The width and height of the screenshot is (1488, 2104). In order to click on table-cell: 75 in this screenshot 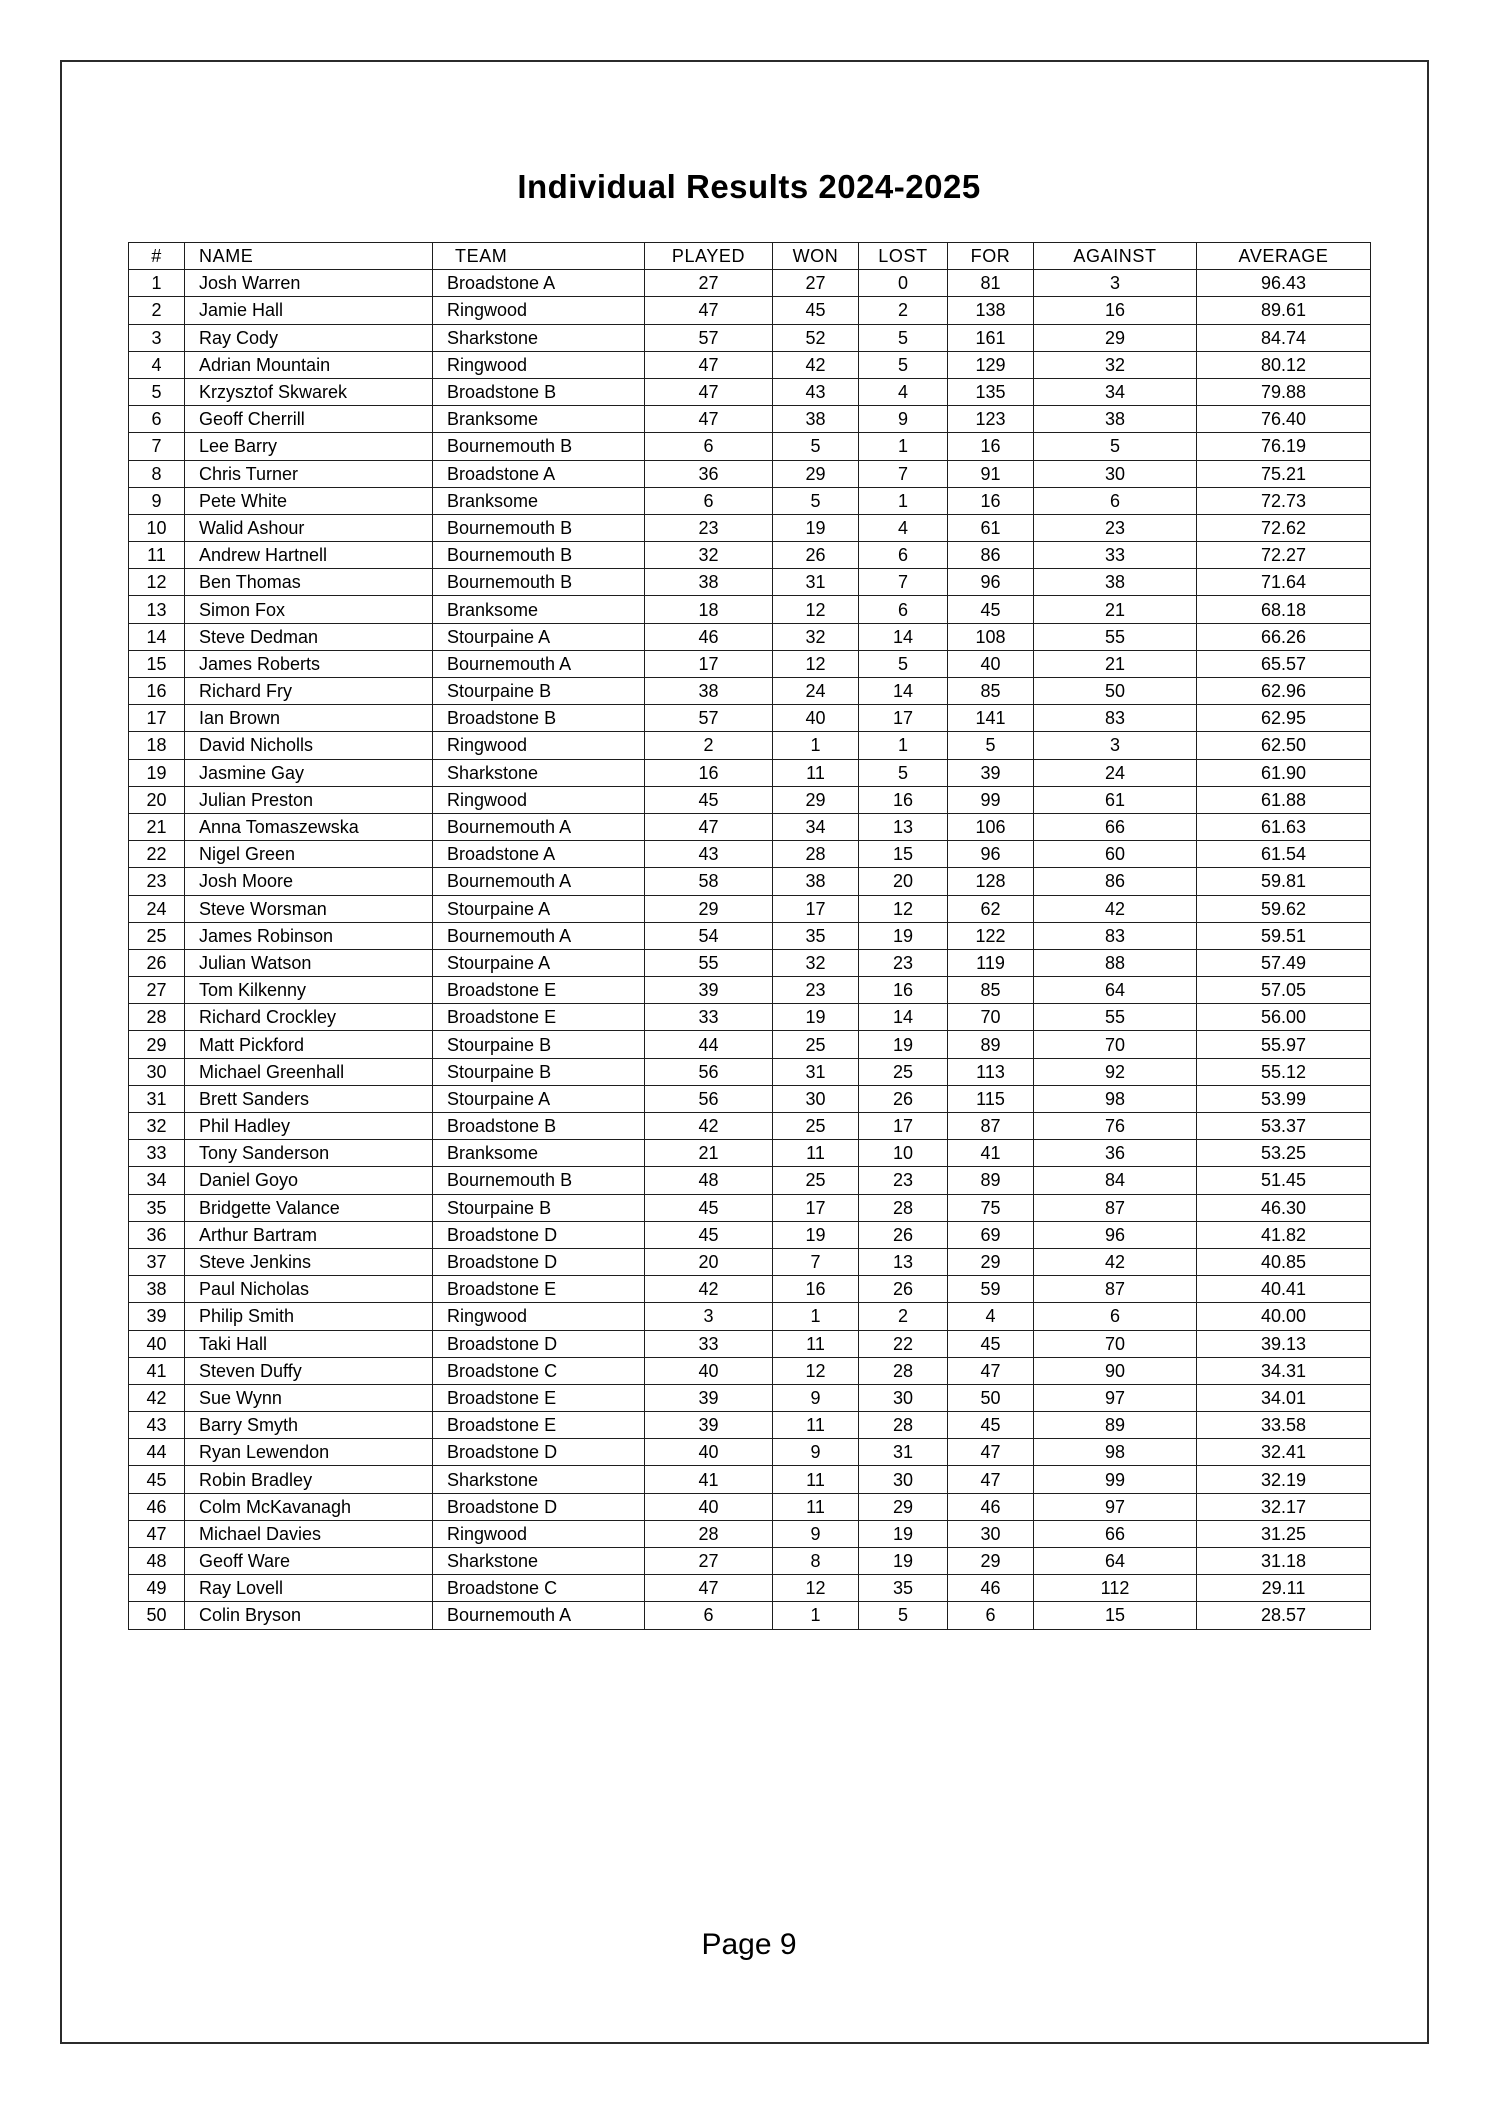, I will do `click(990, 1207)`.